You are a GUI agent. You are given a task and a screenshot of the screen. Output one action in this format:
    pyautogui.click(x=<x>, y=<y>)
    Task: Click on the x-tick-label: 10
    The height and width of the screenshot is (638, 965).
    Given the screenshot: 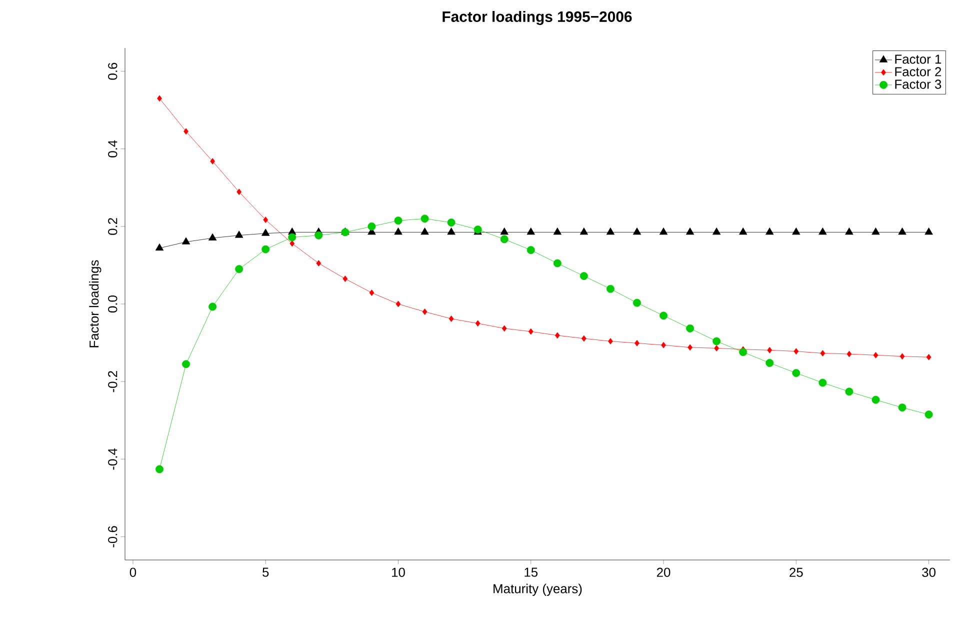 What is the action you would take?
    pyautogui.click(x=398, y=572)
    